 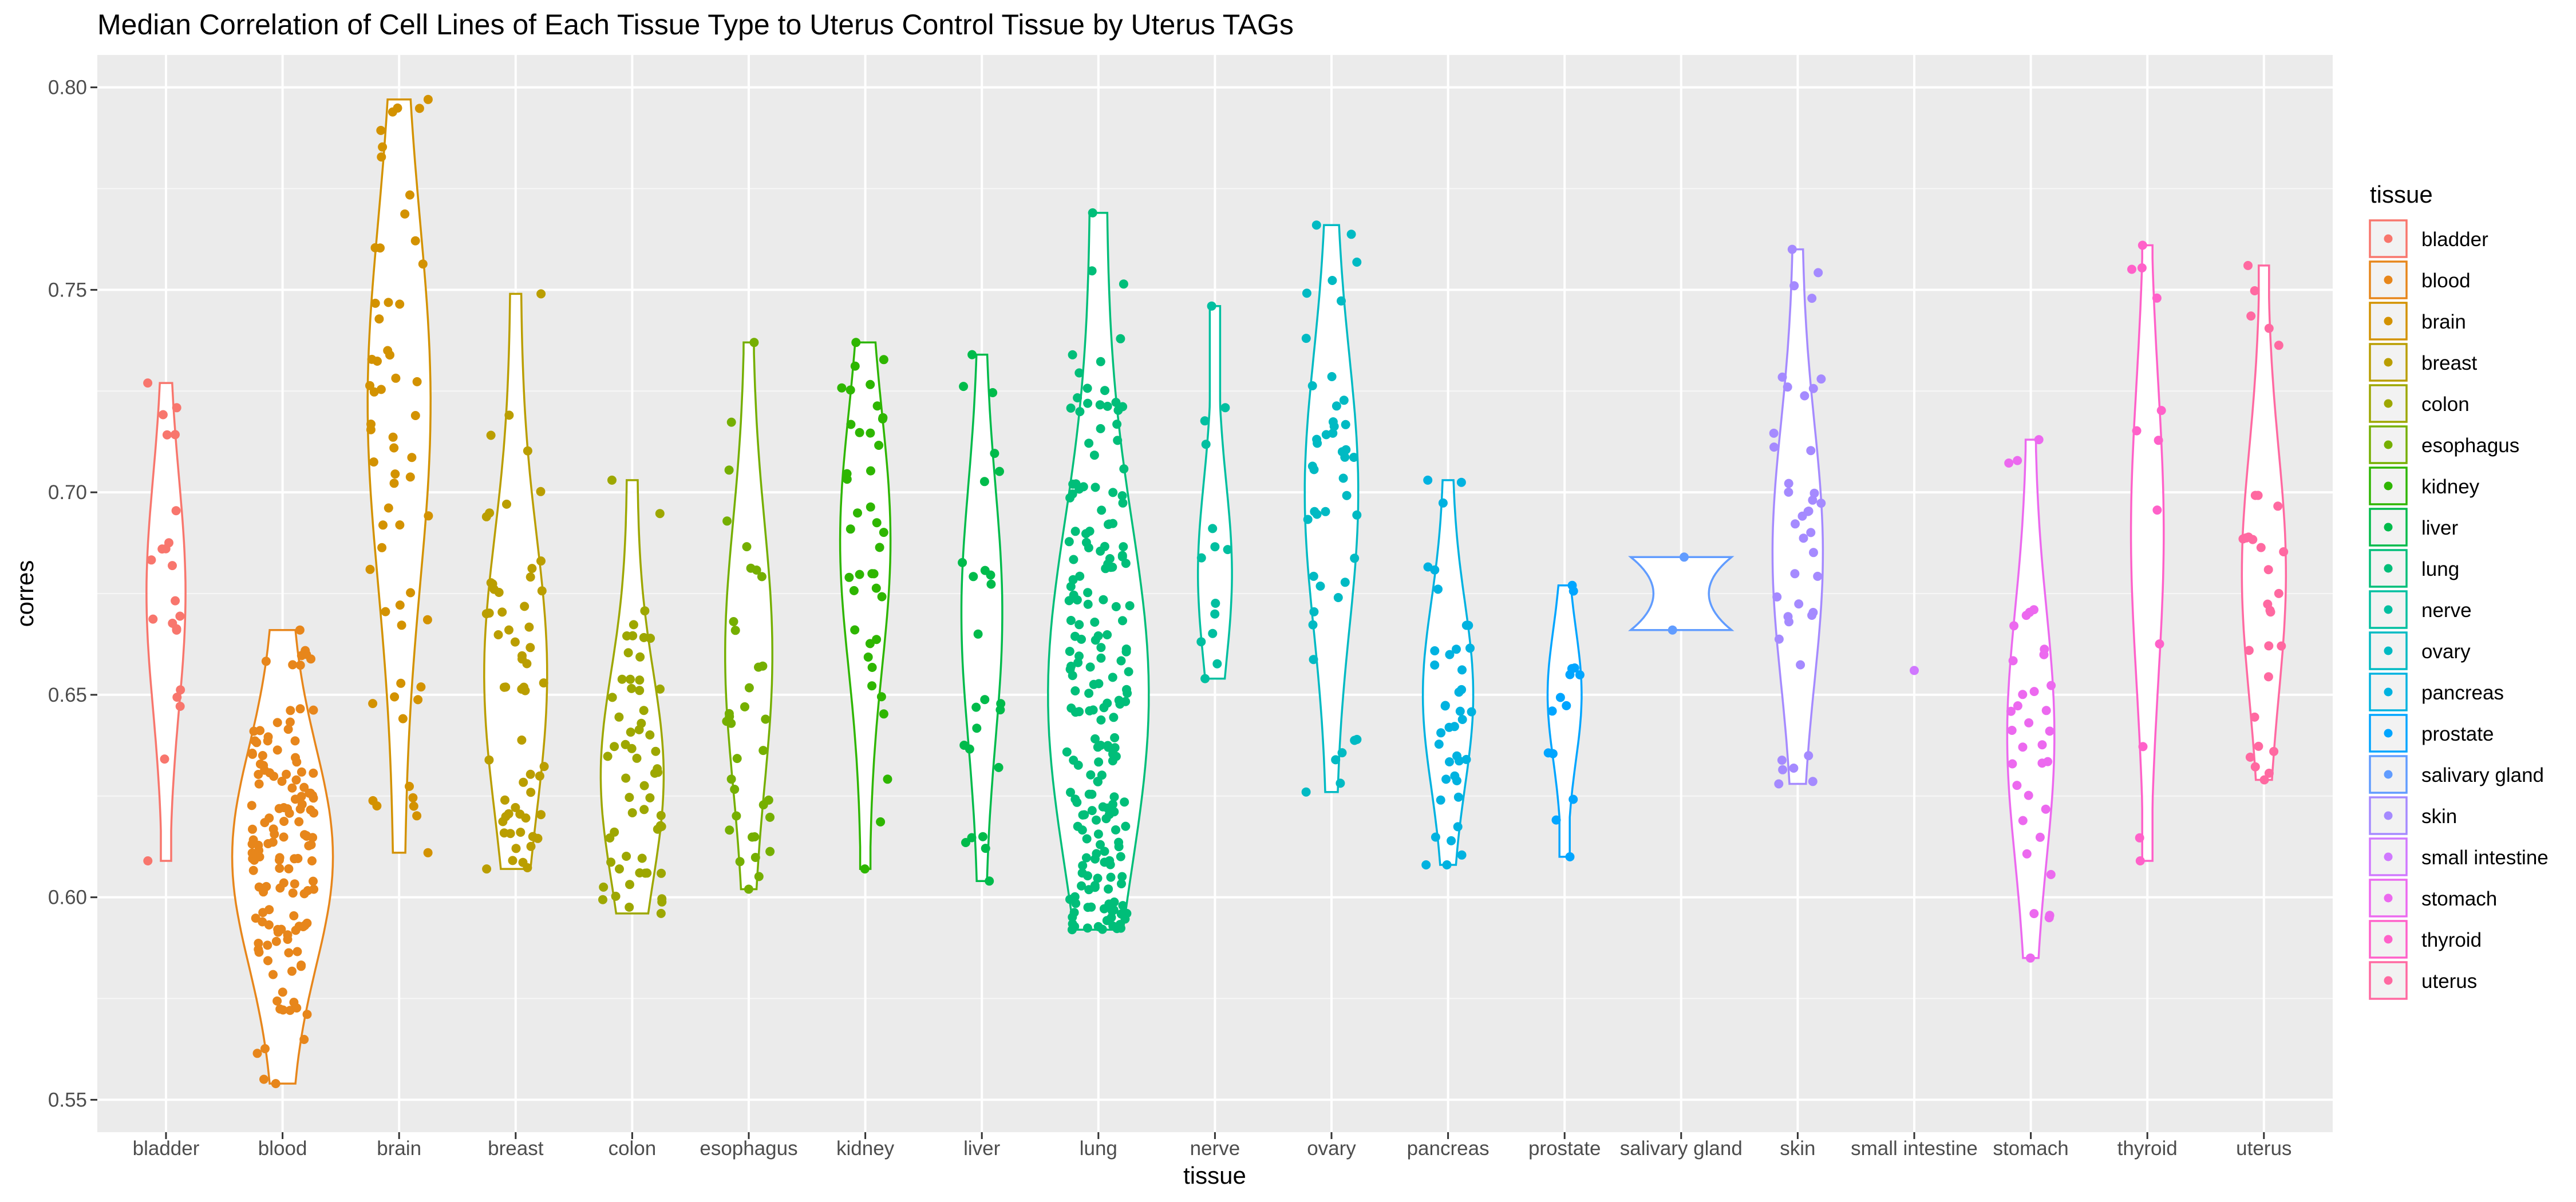 I want to click on point-small-intestine, so click(x=1914, y=671).